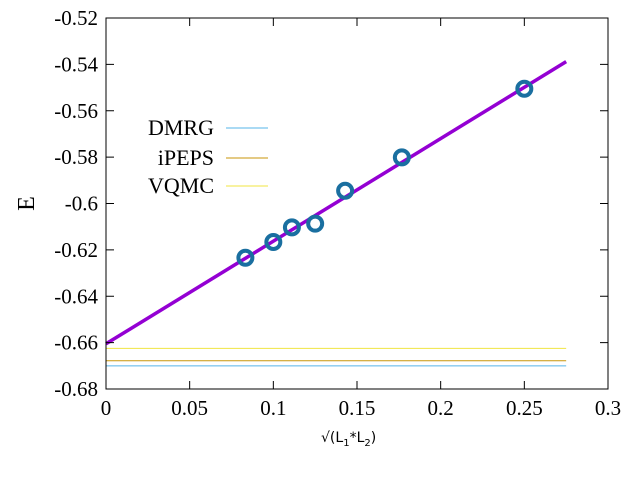 This screenshot has height=480, width=640. Describe the element at coordinates (332, 438) in the screenshot. I see `x-axis-label-root: √(L` at that location.